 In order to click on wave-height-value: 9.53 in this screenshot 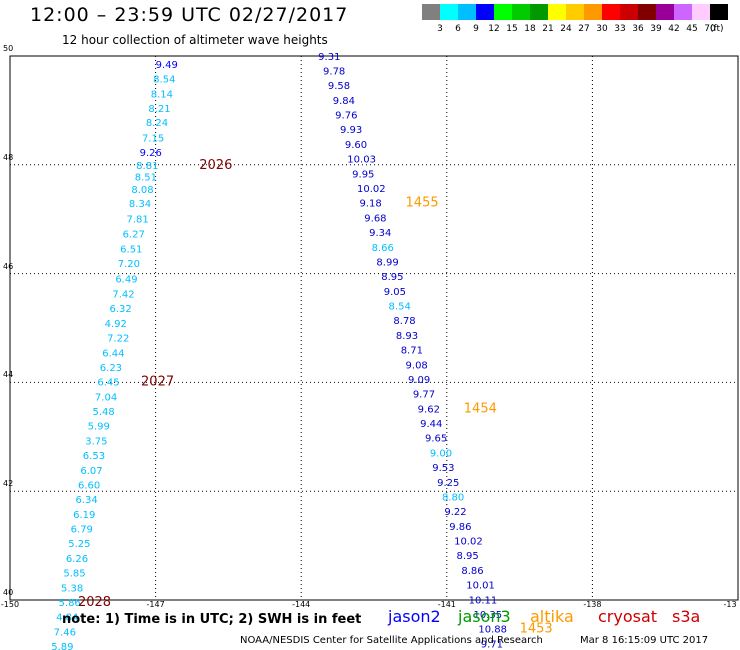, I will do `click(443, 468)`.